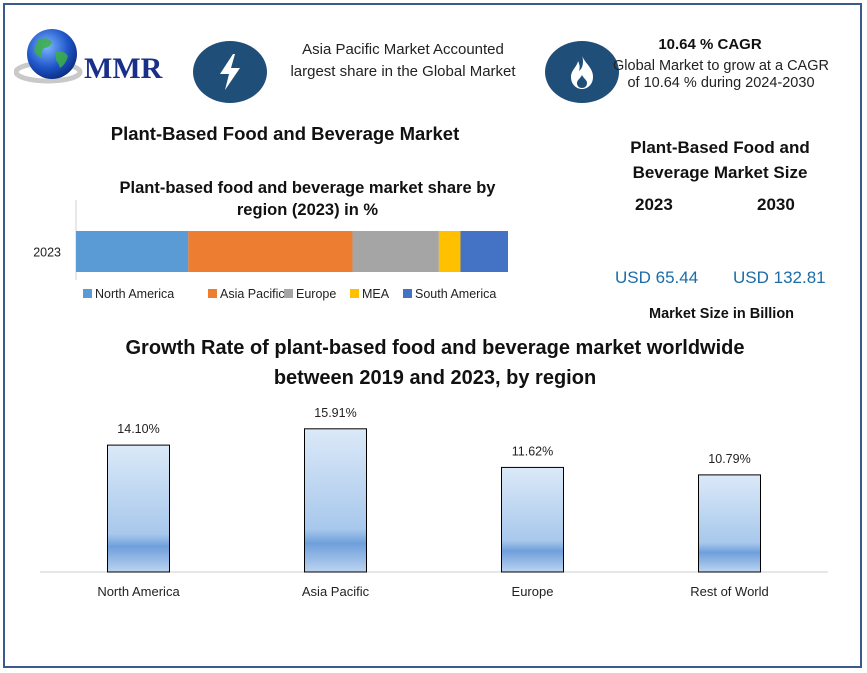 The image size is (867, 673). Describe the element at coordinates (123, 68) in the screenshot. I see `logo-text: MMR` at that location.